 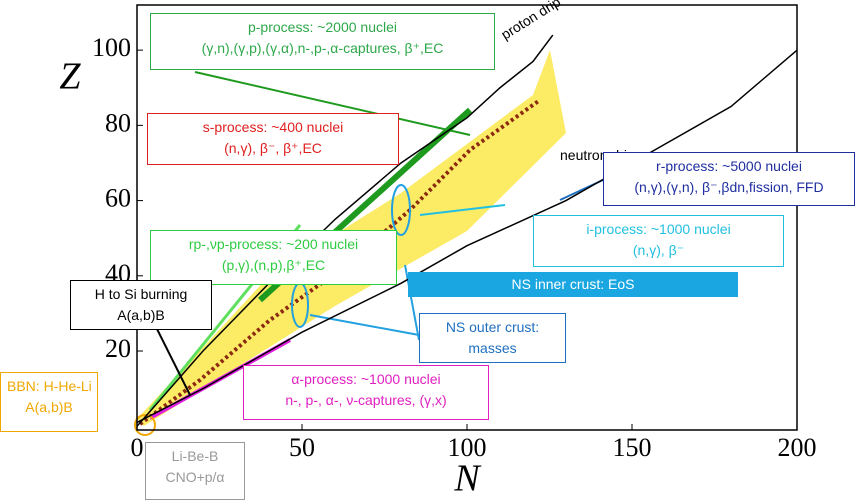 I want to click on annotation-box: Li-Be-B CNO+p/α, so click(x=195, y=471).